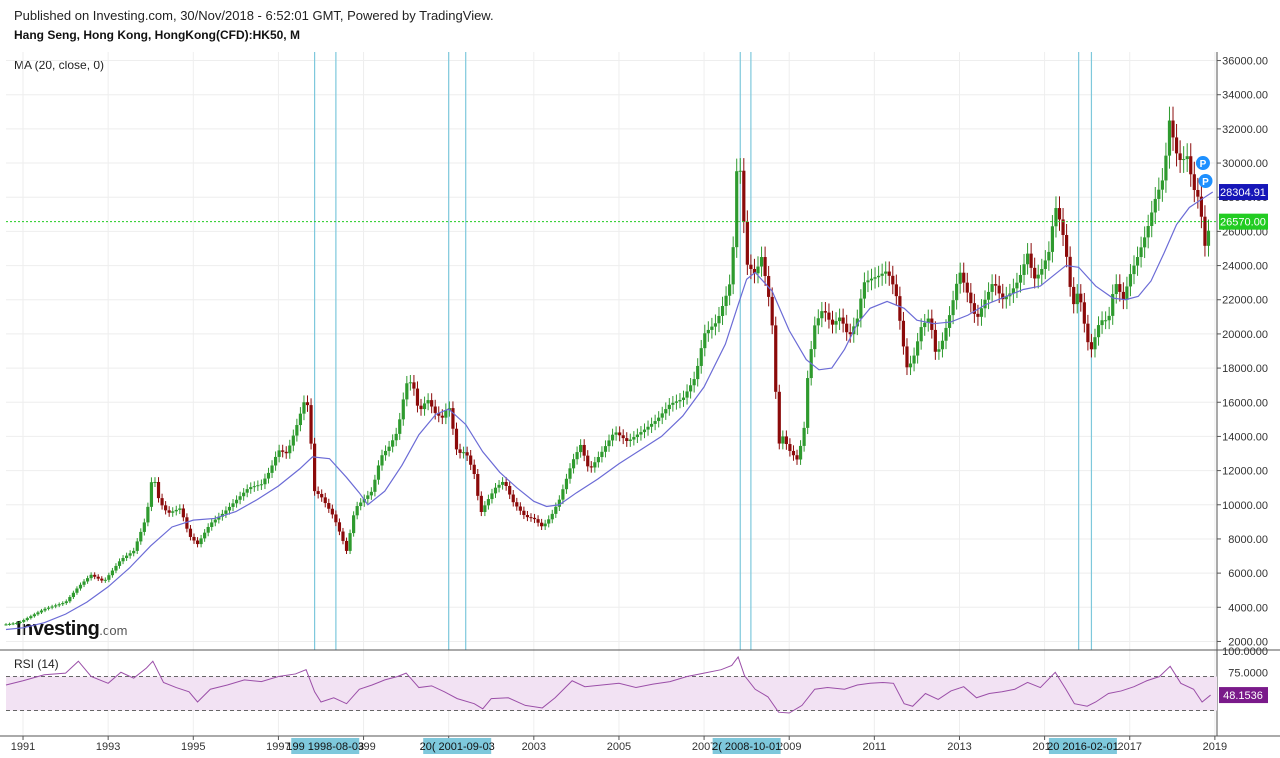  Describe the element at coordinates (1245, 472) in the screenshot. I see `y-tick-label: 12000.00` at that location.